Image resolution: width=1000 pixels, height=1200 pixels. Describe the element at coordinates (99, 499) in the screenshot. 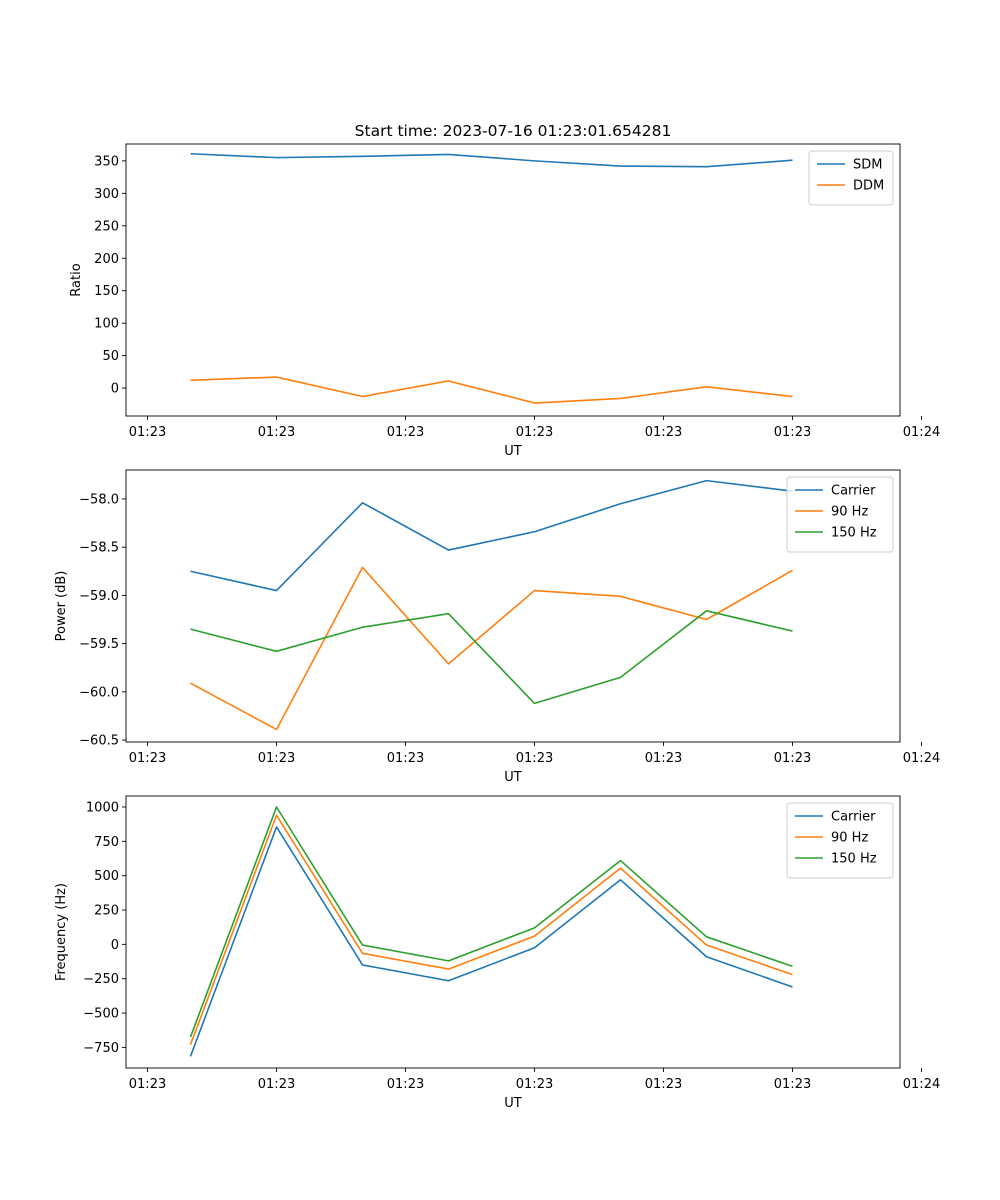

I see `y-tick-label: −58.0` at that location.